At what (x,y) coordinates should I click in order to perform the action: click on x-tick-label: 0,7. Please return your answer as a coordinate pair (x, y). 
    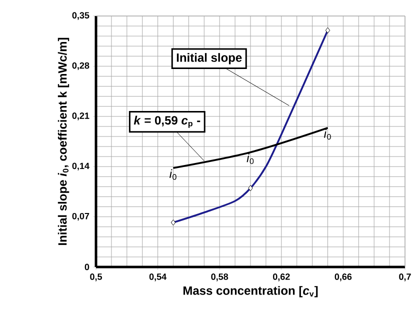
    Looking at the image, I should click on (405, 278).